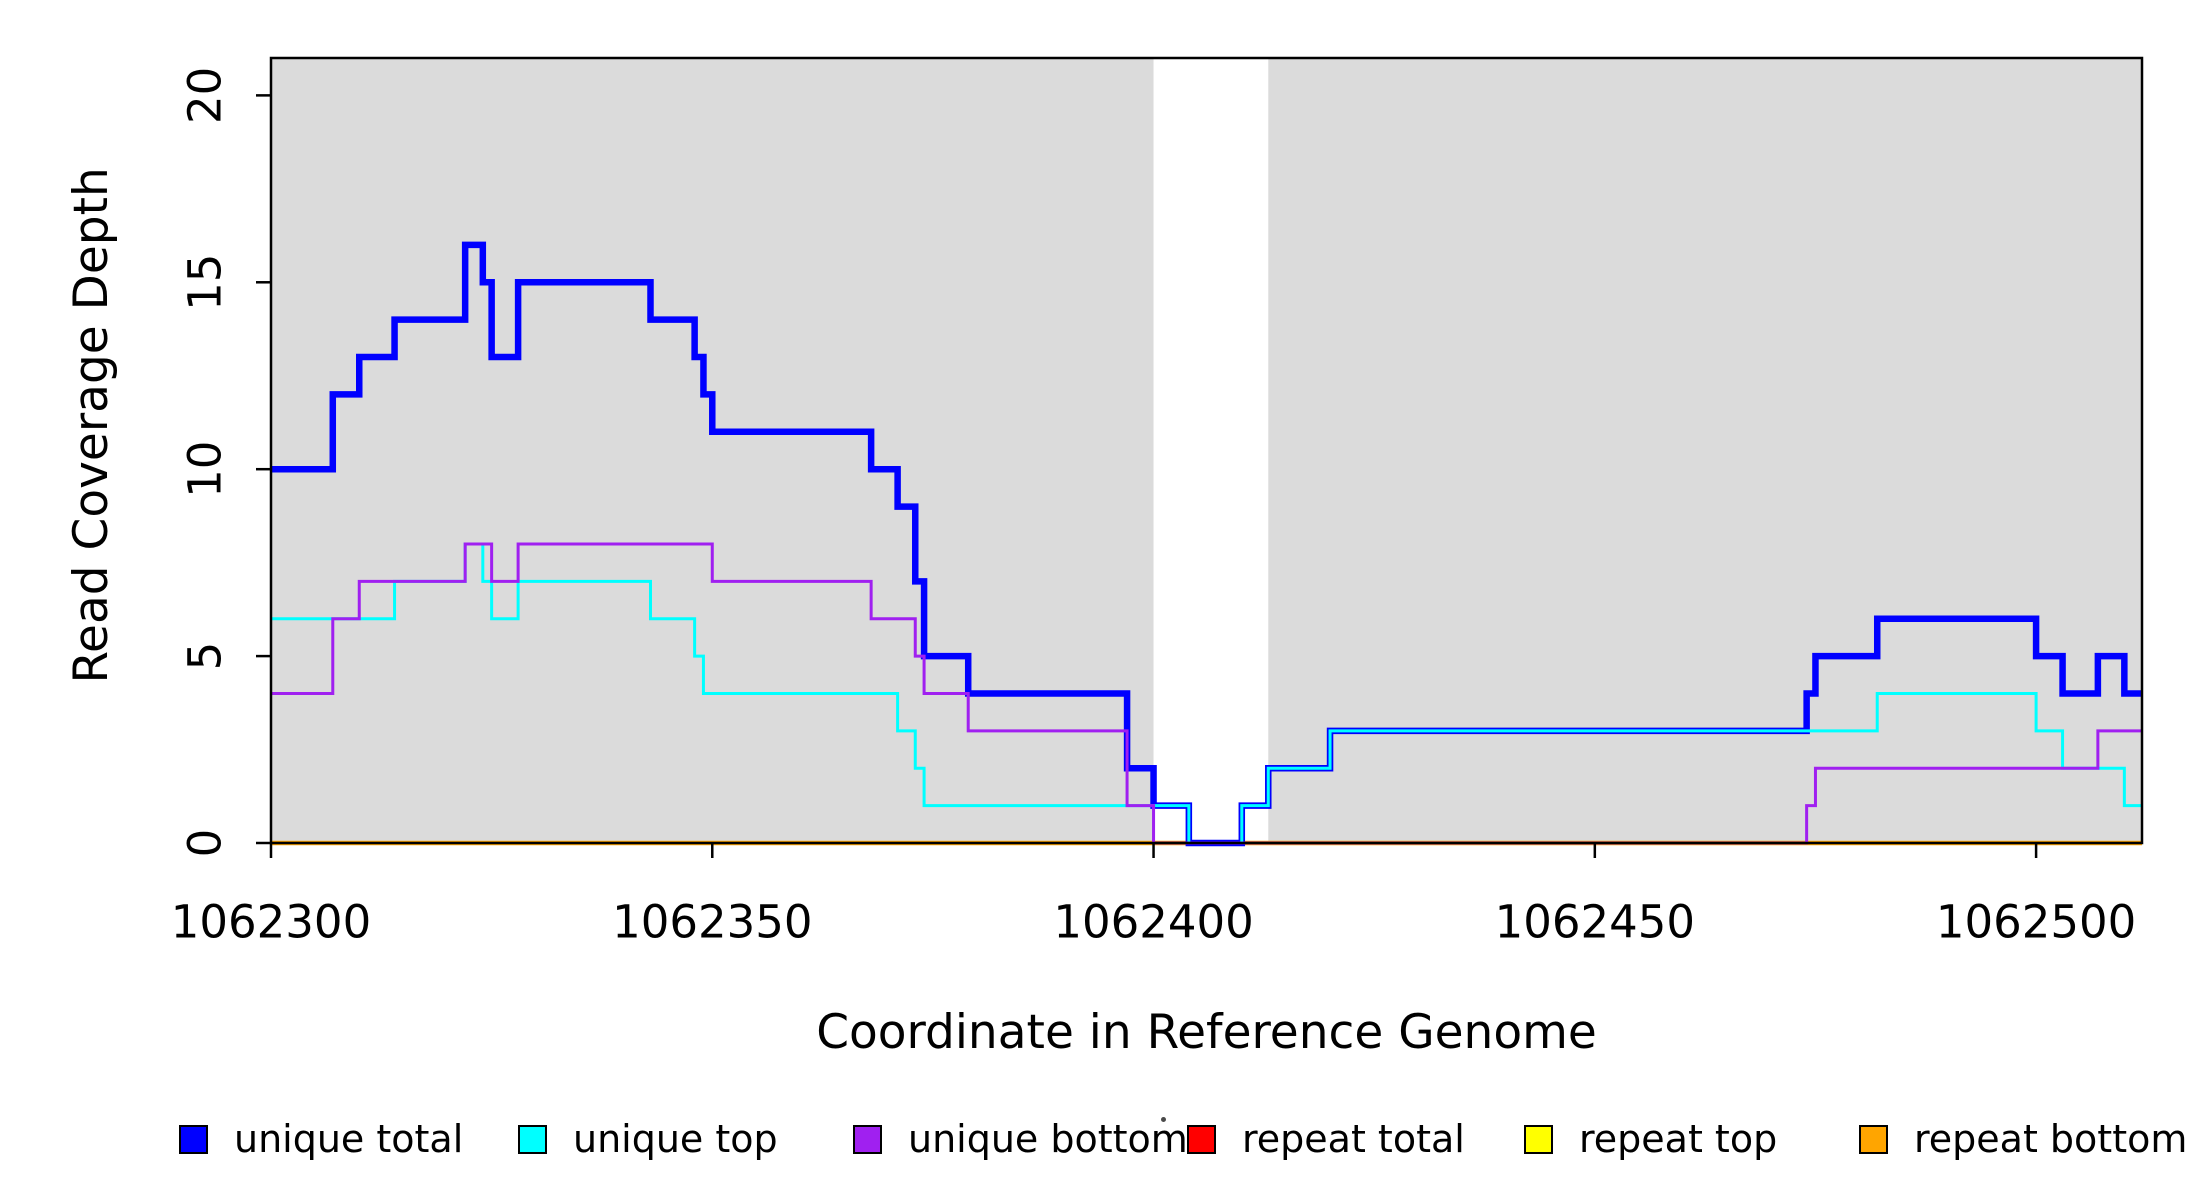  I want to click on legend-label: unique top, so click(675, 1139).